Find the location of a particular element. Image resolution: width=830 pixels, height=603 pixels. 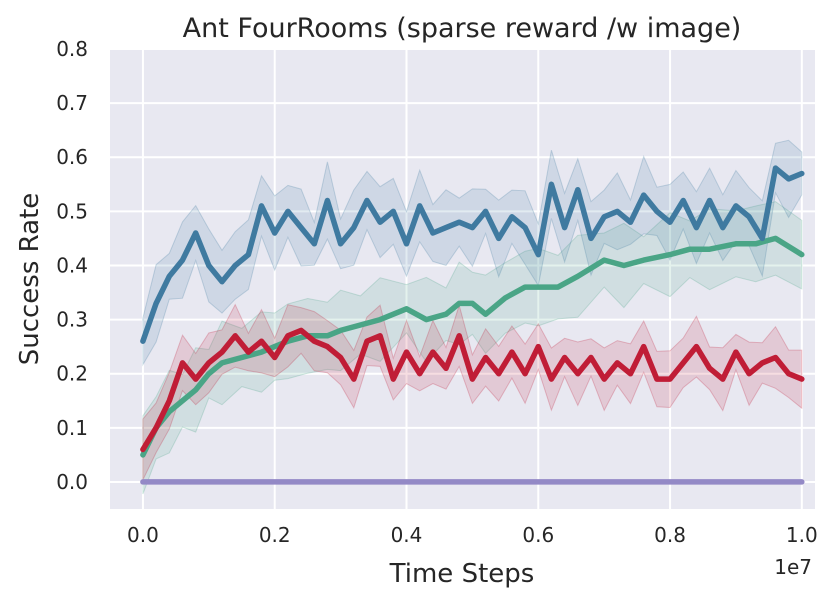

x-tick-label: 0.6 is located at coordinates (538, 535).